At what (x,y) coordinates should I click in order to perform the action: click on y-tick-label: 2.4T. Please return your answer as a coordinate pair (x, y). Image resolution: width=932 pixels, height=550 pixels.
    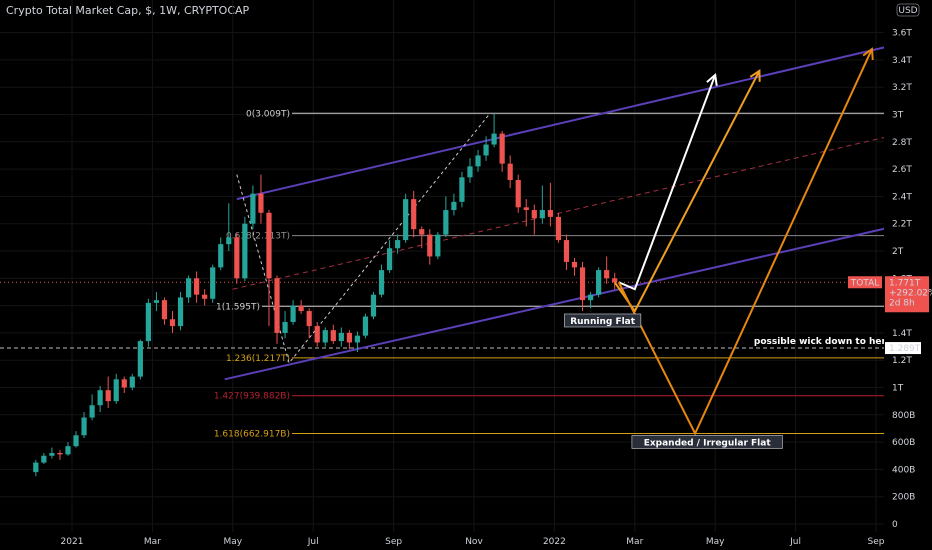
    Looking at the image, I should click on (902, 197).